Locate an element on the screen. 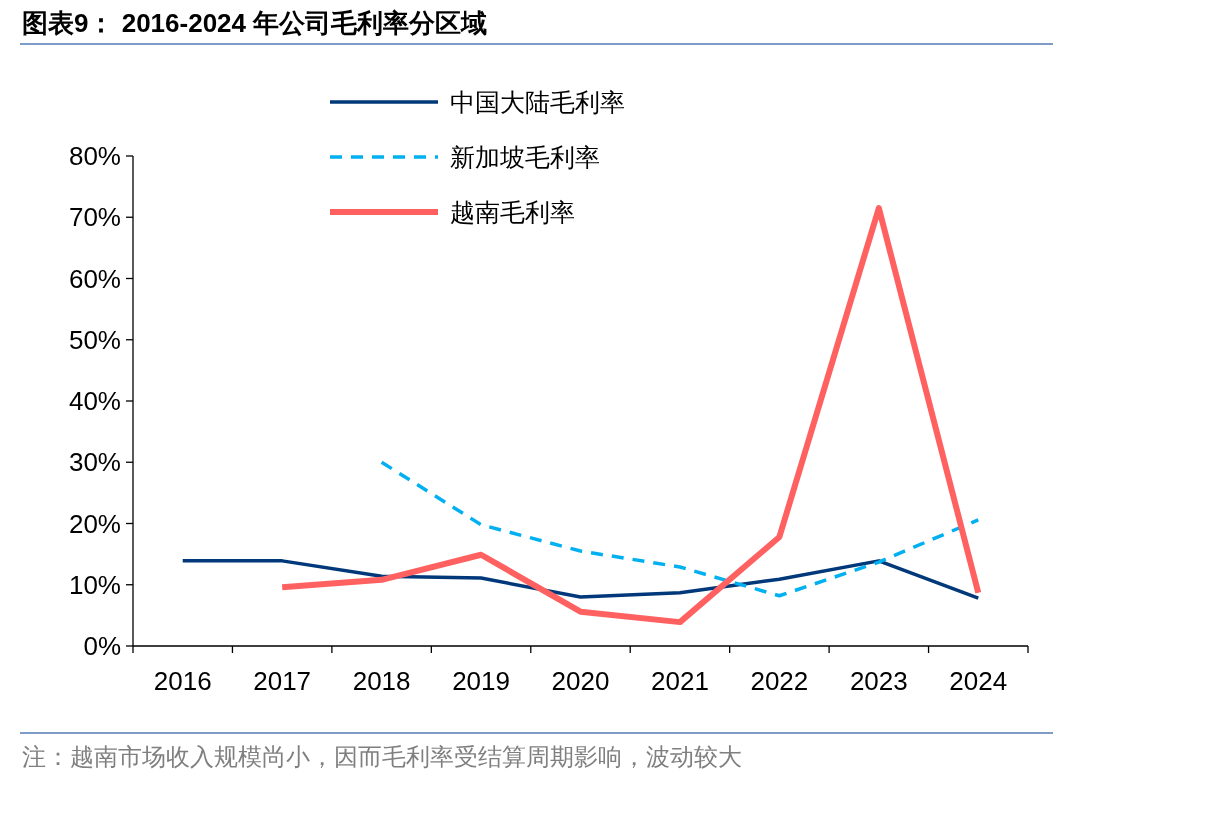 This screenshot has width=1206, height=828. legend-label: 中国大陆毛利率 is located at coordinates (537, 102).